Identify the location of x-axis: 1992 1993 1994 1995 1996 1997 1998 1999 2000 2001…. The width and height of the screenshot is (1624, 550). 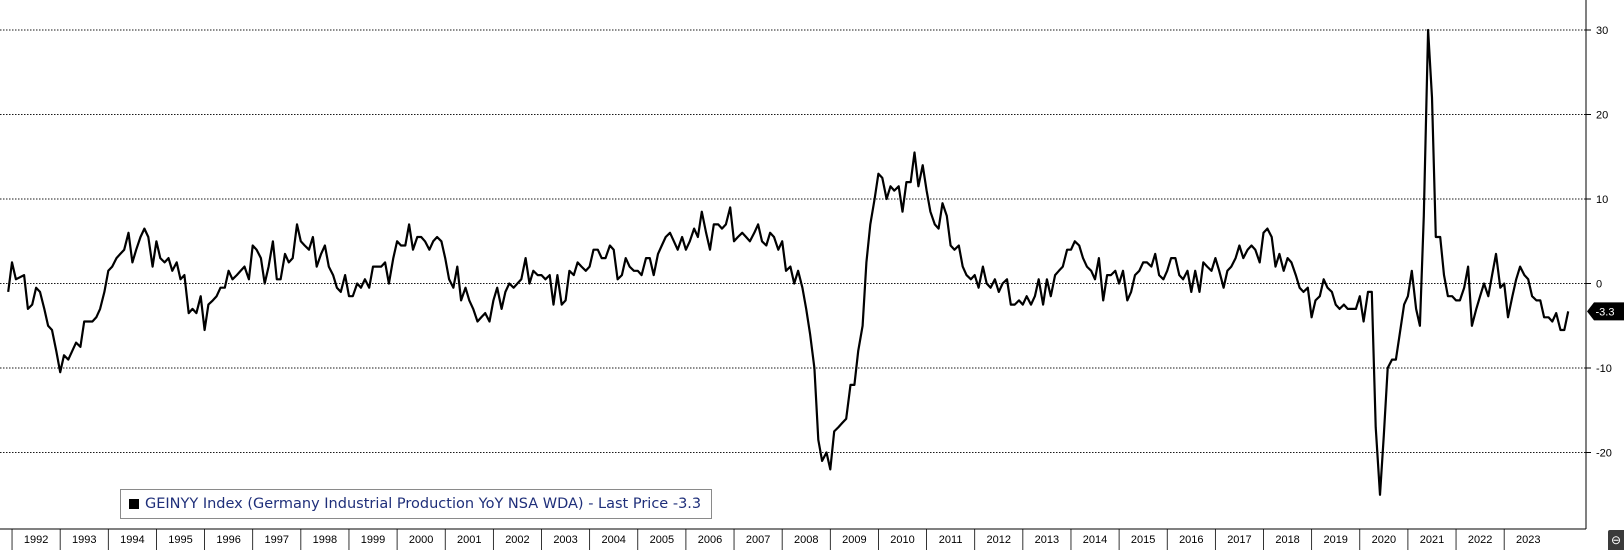
(793, 539).